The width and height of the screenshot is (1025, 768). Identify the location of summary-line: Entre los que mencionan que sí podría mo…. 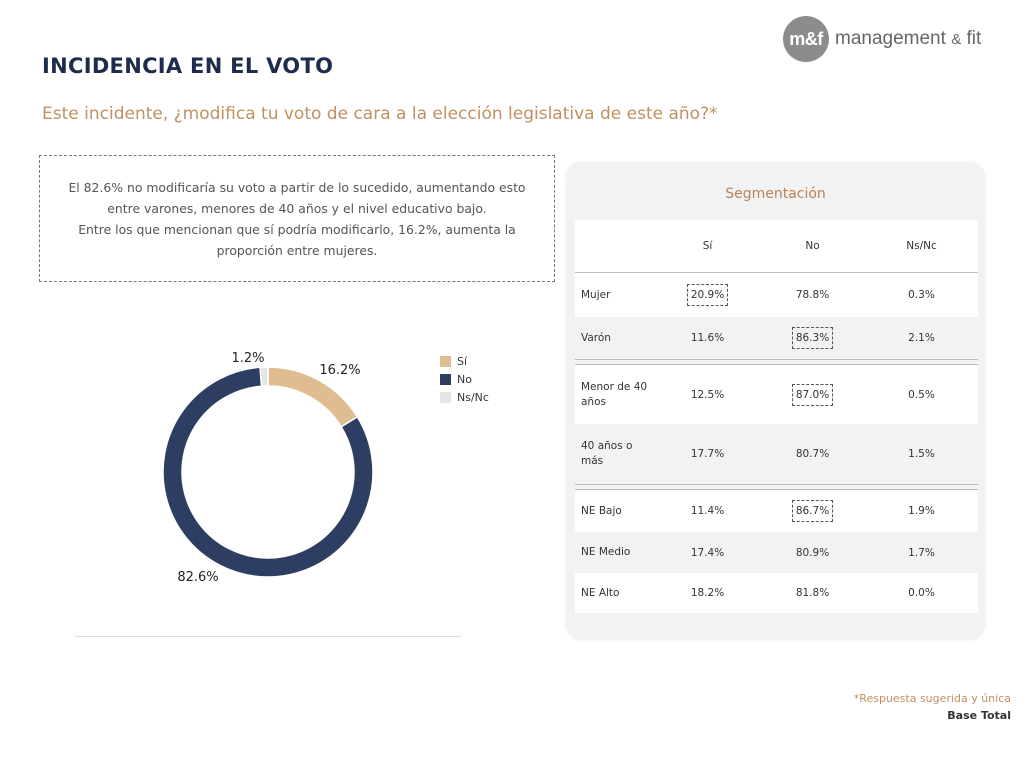
(297, 229).